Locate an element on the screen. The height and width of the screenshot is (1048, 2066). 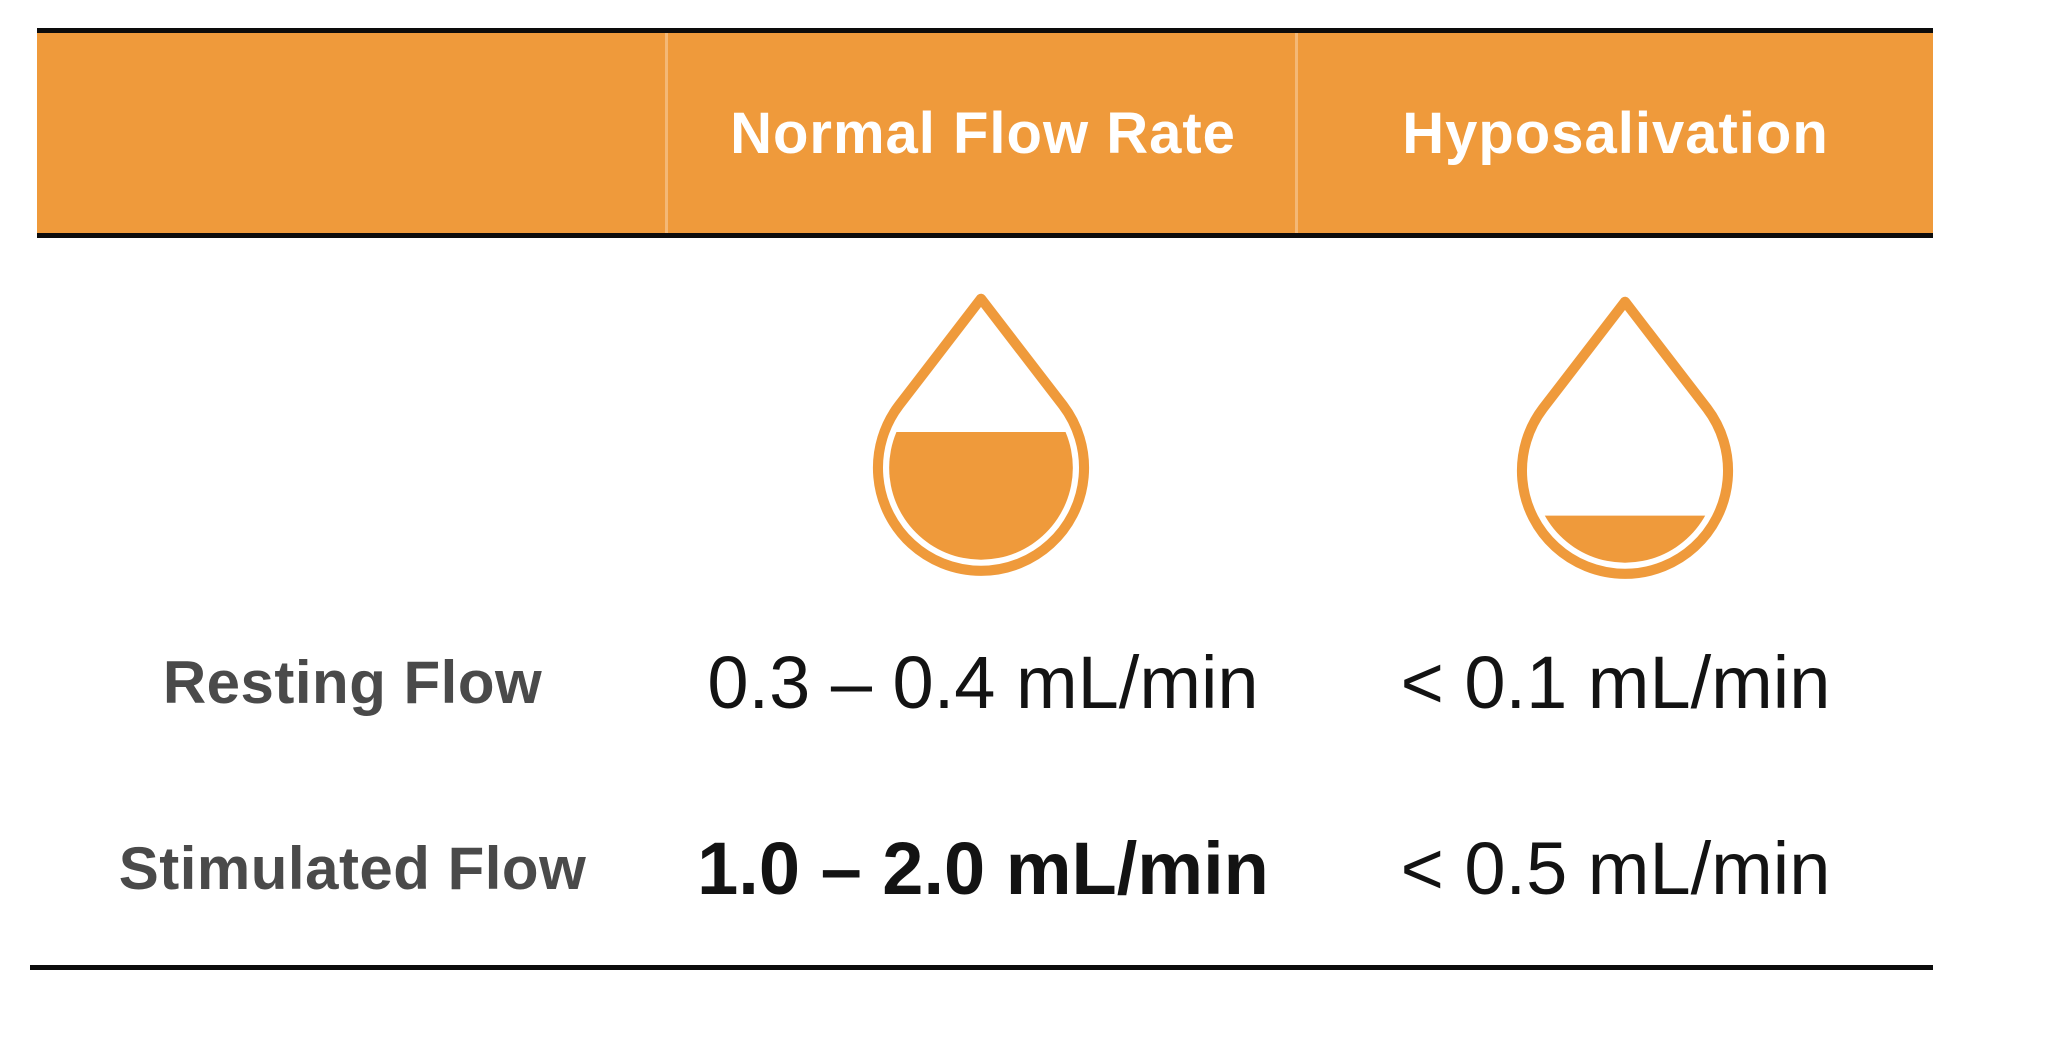
value-normal-resting: 0.3 – 0.4 mL/min is located at coordinates (983, 682).